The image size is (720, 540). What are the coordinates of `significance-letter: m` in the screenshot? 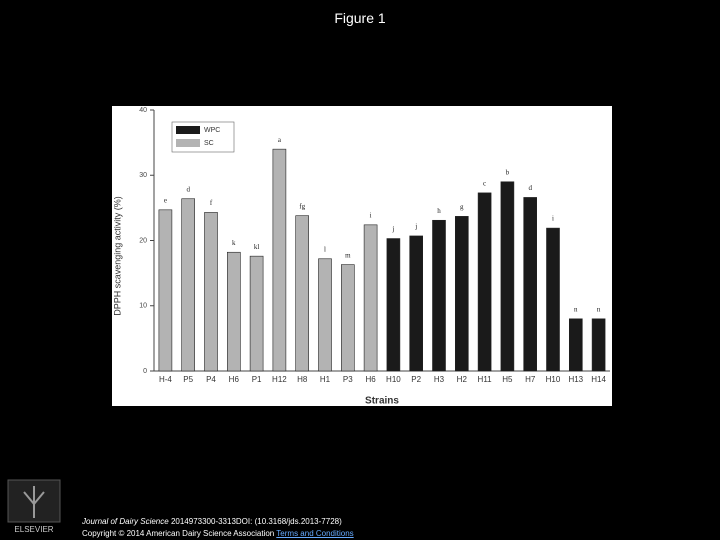 It's located at (348, 255).